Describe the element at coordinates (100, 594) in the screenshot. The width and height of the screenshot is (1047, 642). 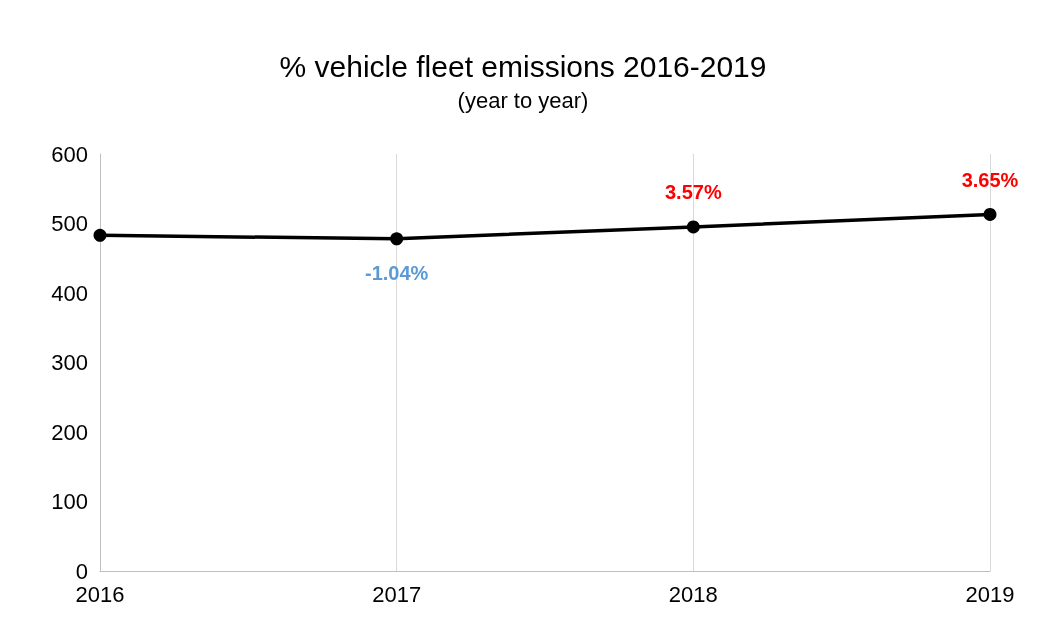
I see `x-tick-label: 2016` at that location.